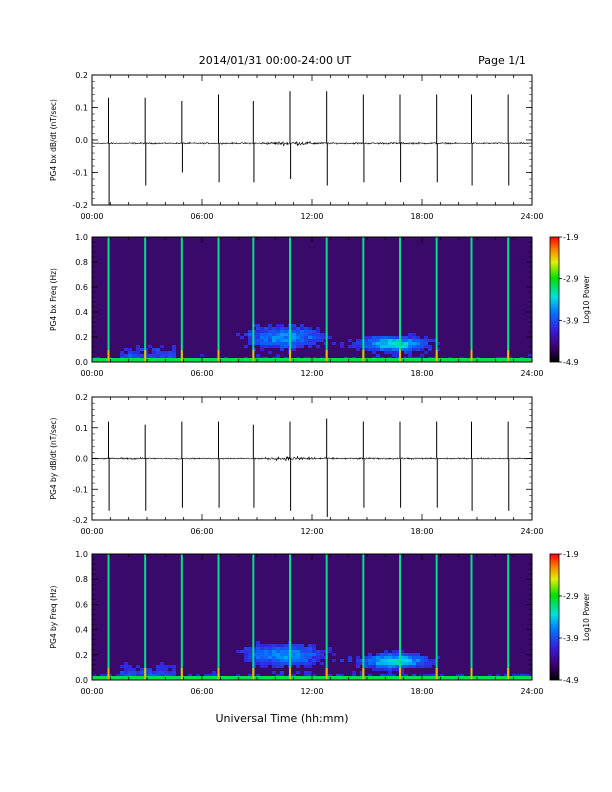 This screenshot has height=792, width=612. Describe the element at coordinates (80, 173) in the screenshot. I see `y-tick-label: -0.1` at that location.